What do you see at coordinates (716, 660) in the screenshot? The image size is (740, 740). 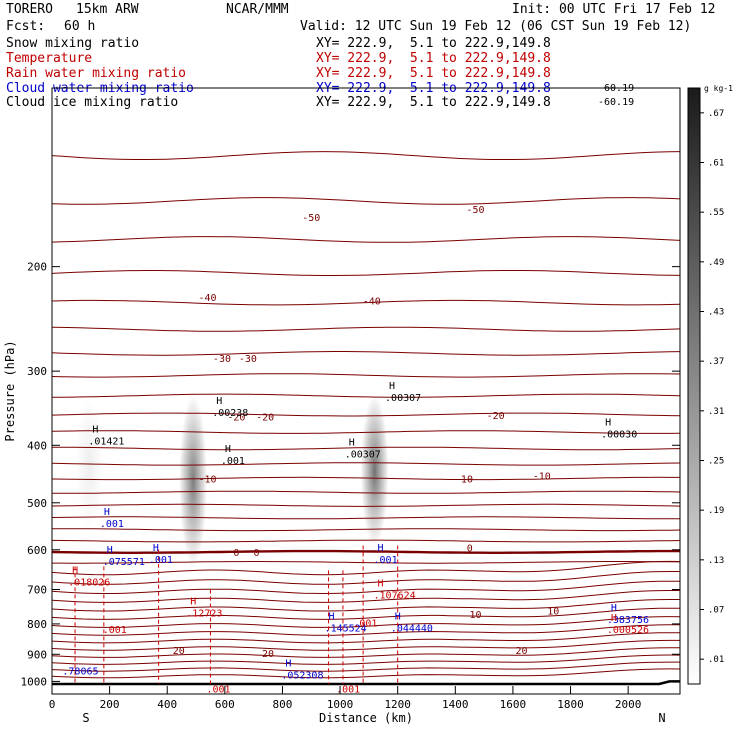 I see `colorbar-tick-label: .01` at bounding box center [716, 660].